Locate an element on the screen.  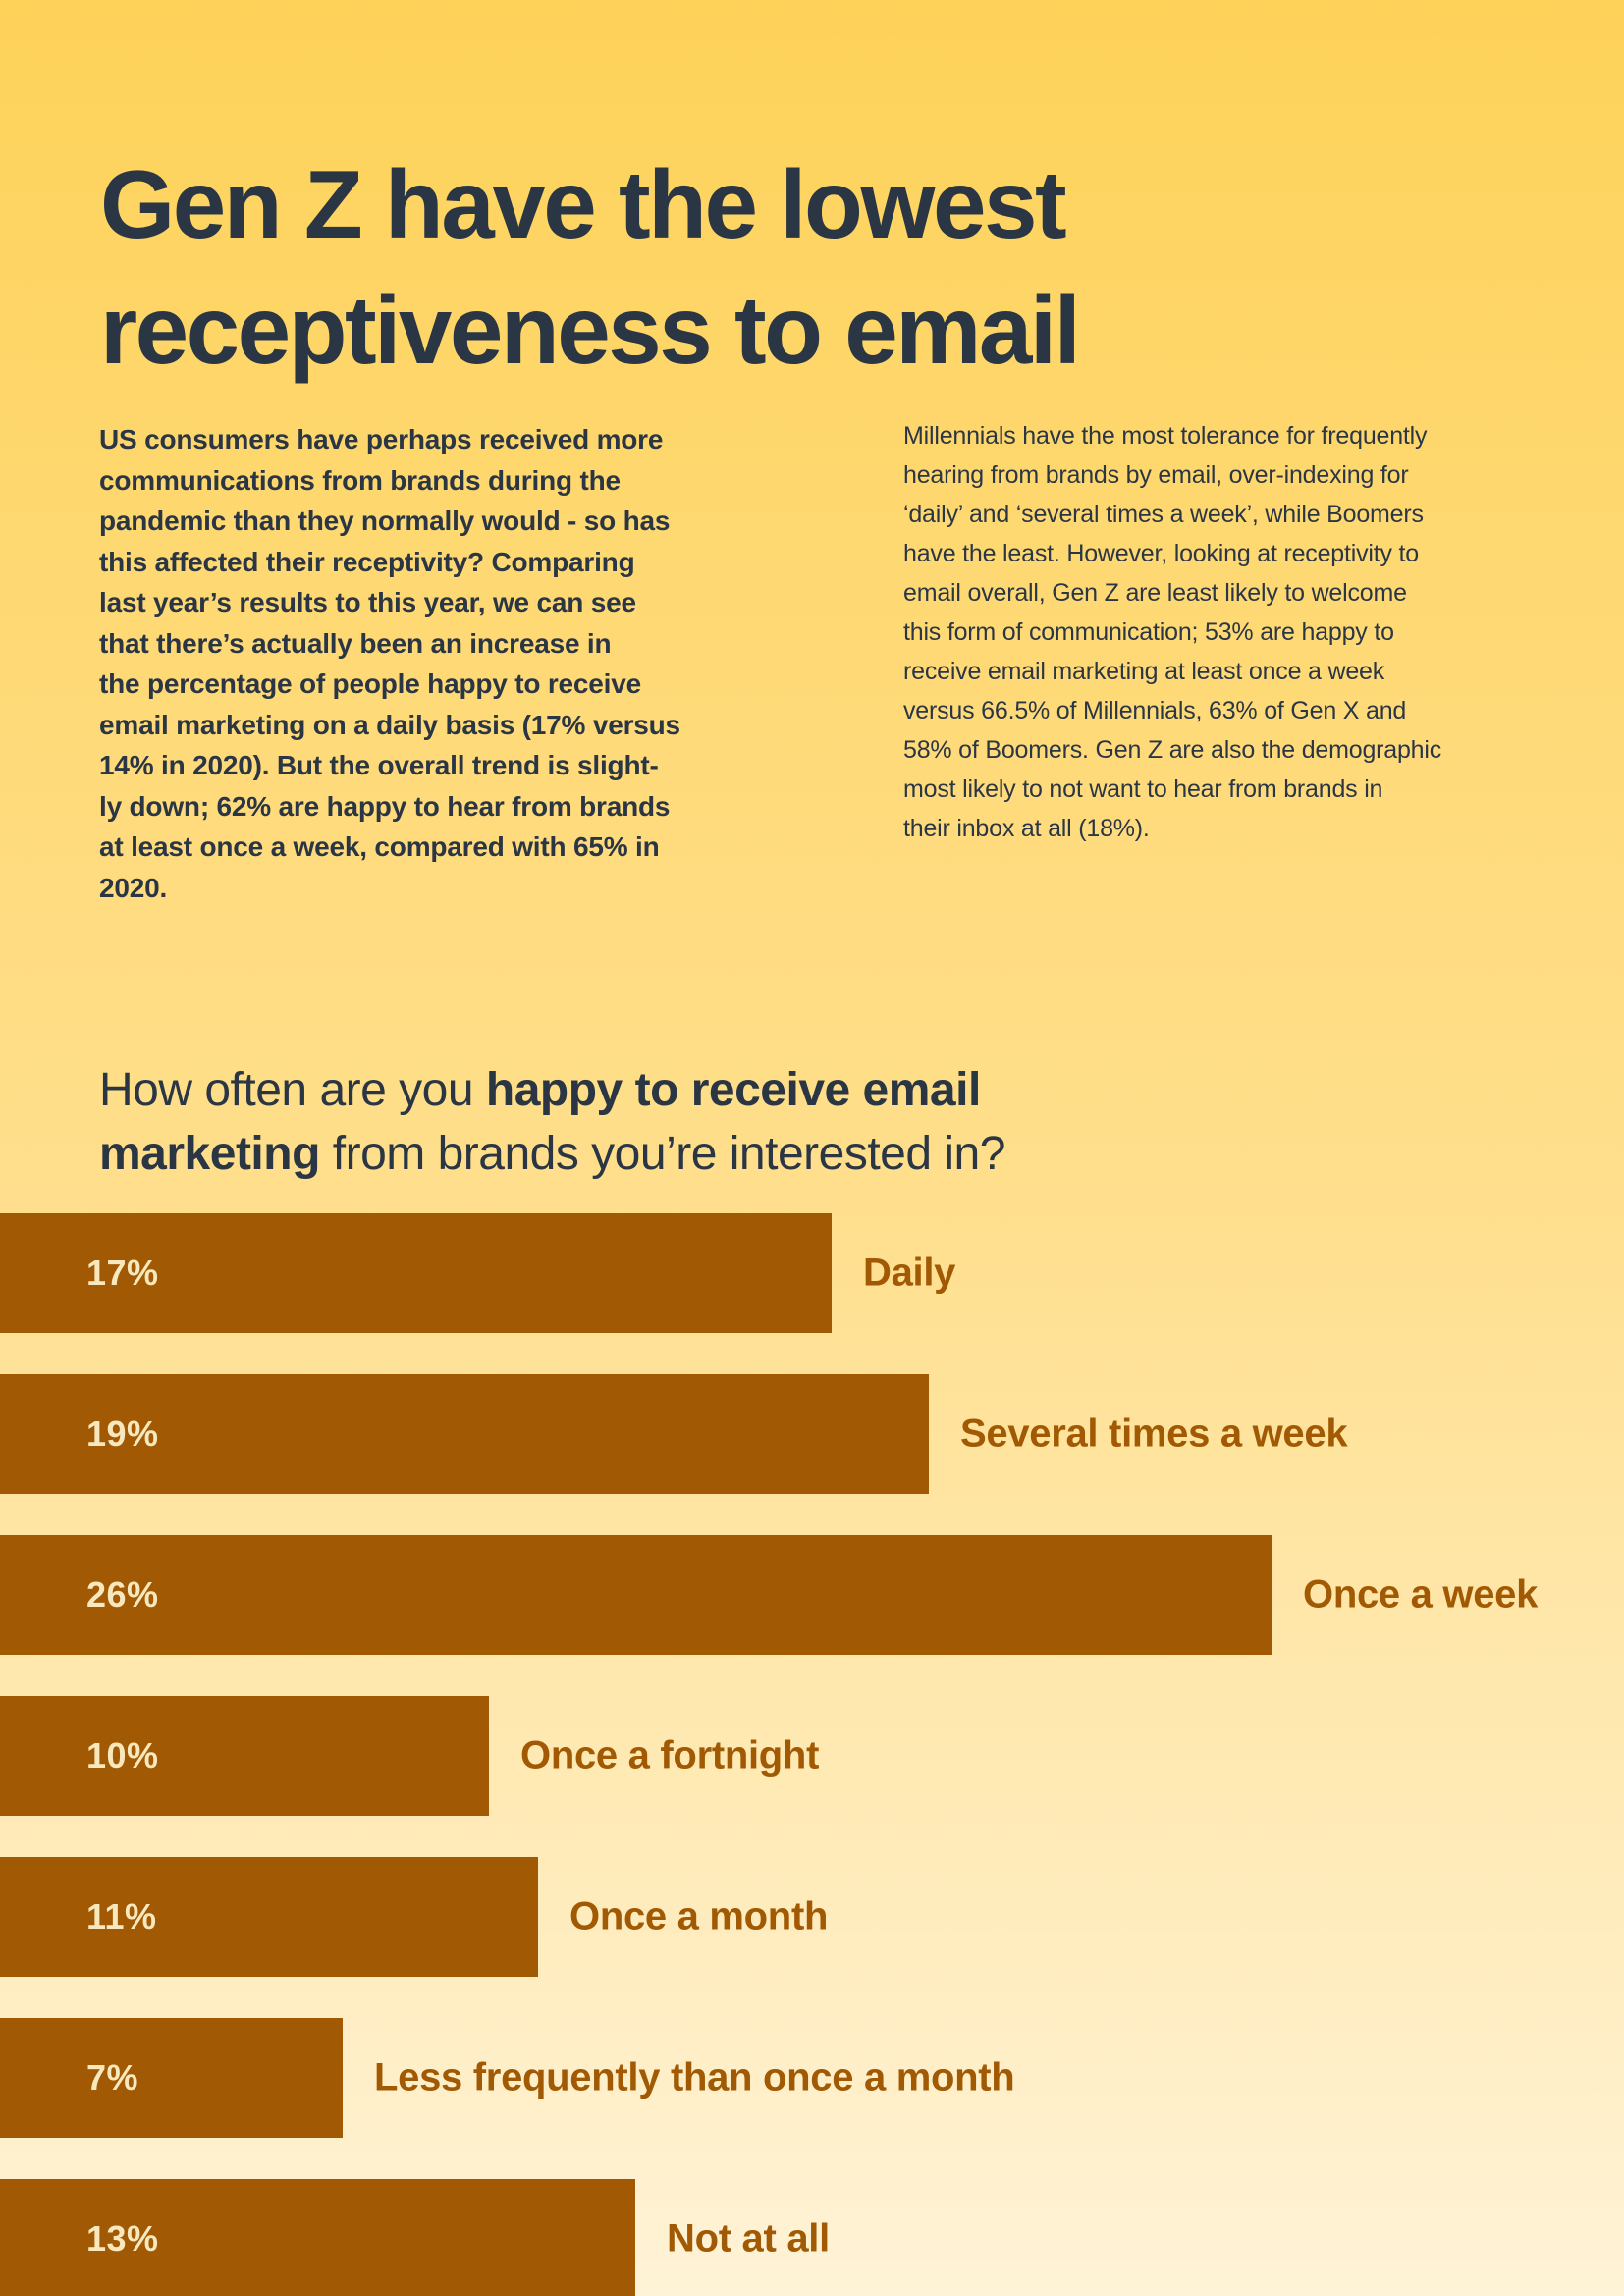
bar-row: 17% Daily is located at coordinates (812, 1273).